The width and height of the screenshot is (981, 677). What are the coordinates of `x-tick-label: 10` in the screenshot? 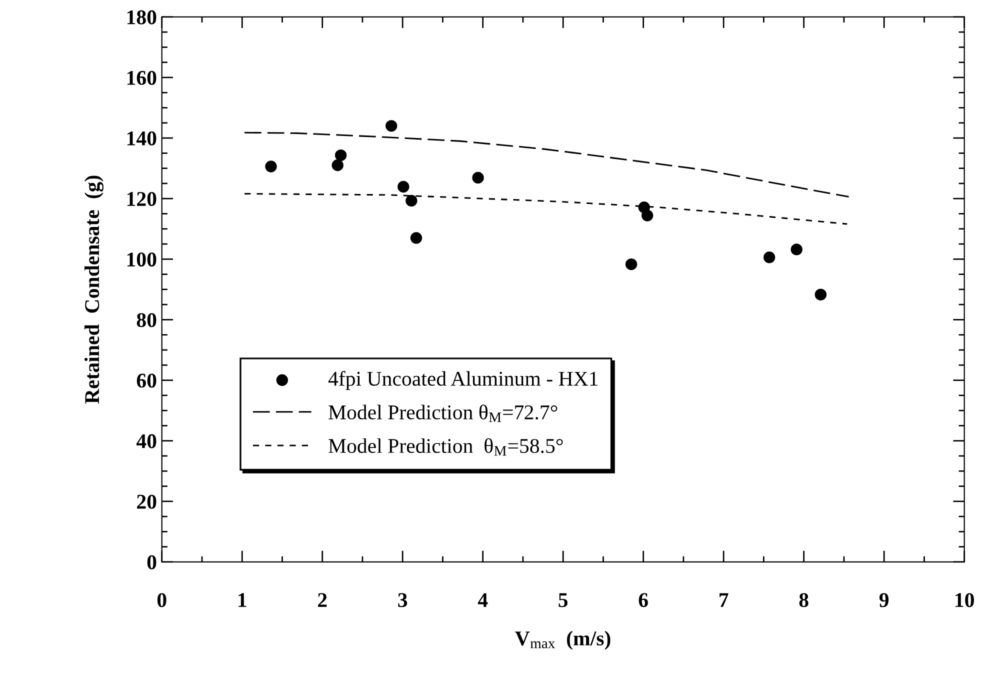 It's located at (965, 600).